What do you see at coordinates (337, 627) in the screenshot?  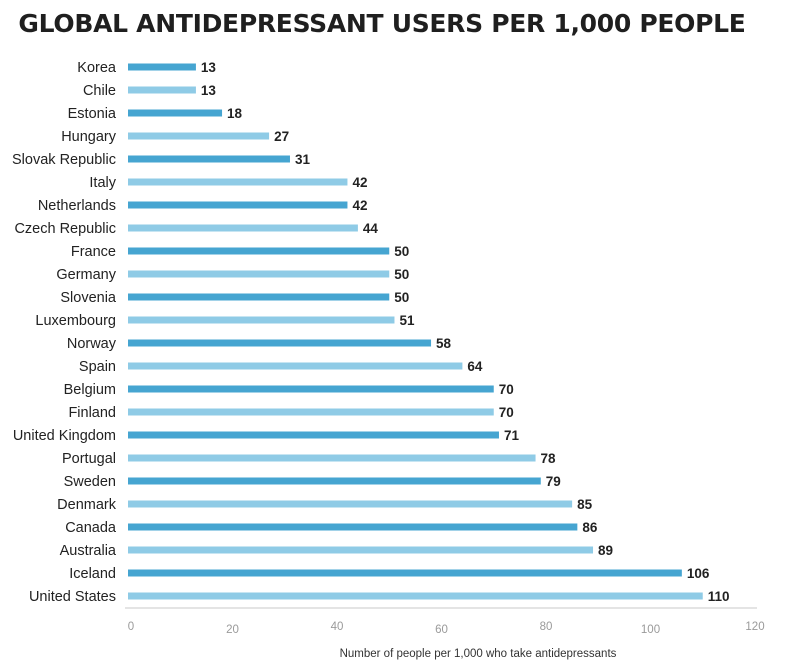 I see `x-tick-label: 40` at bounding box center [337, 627].